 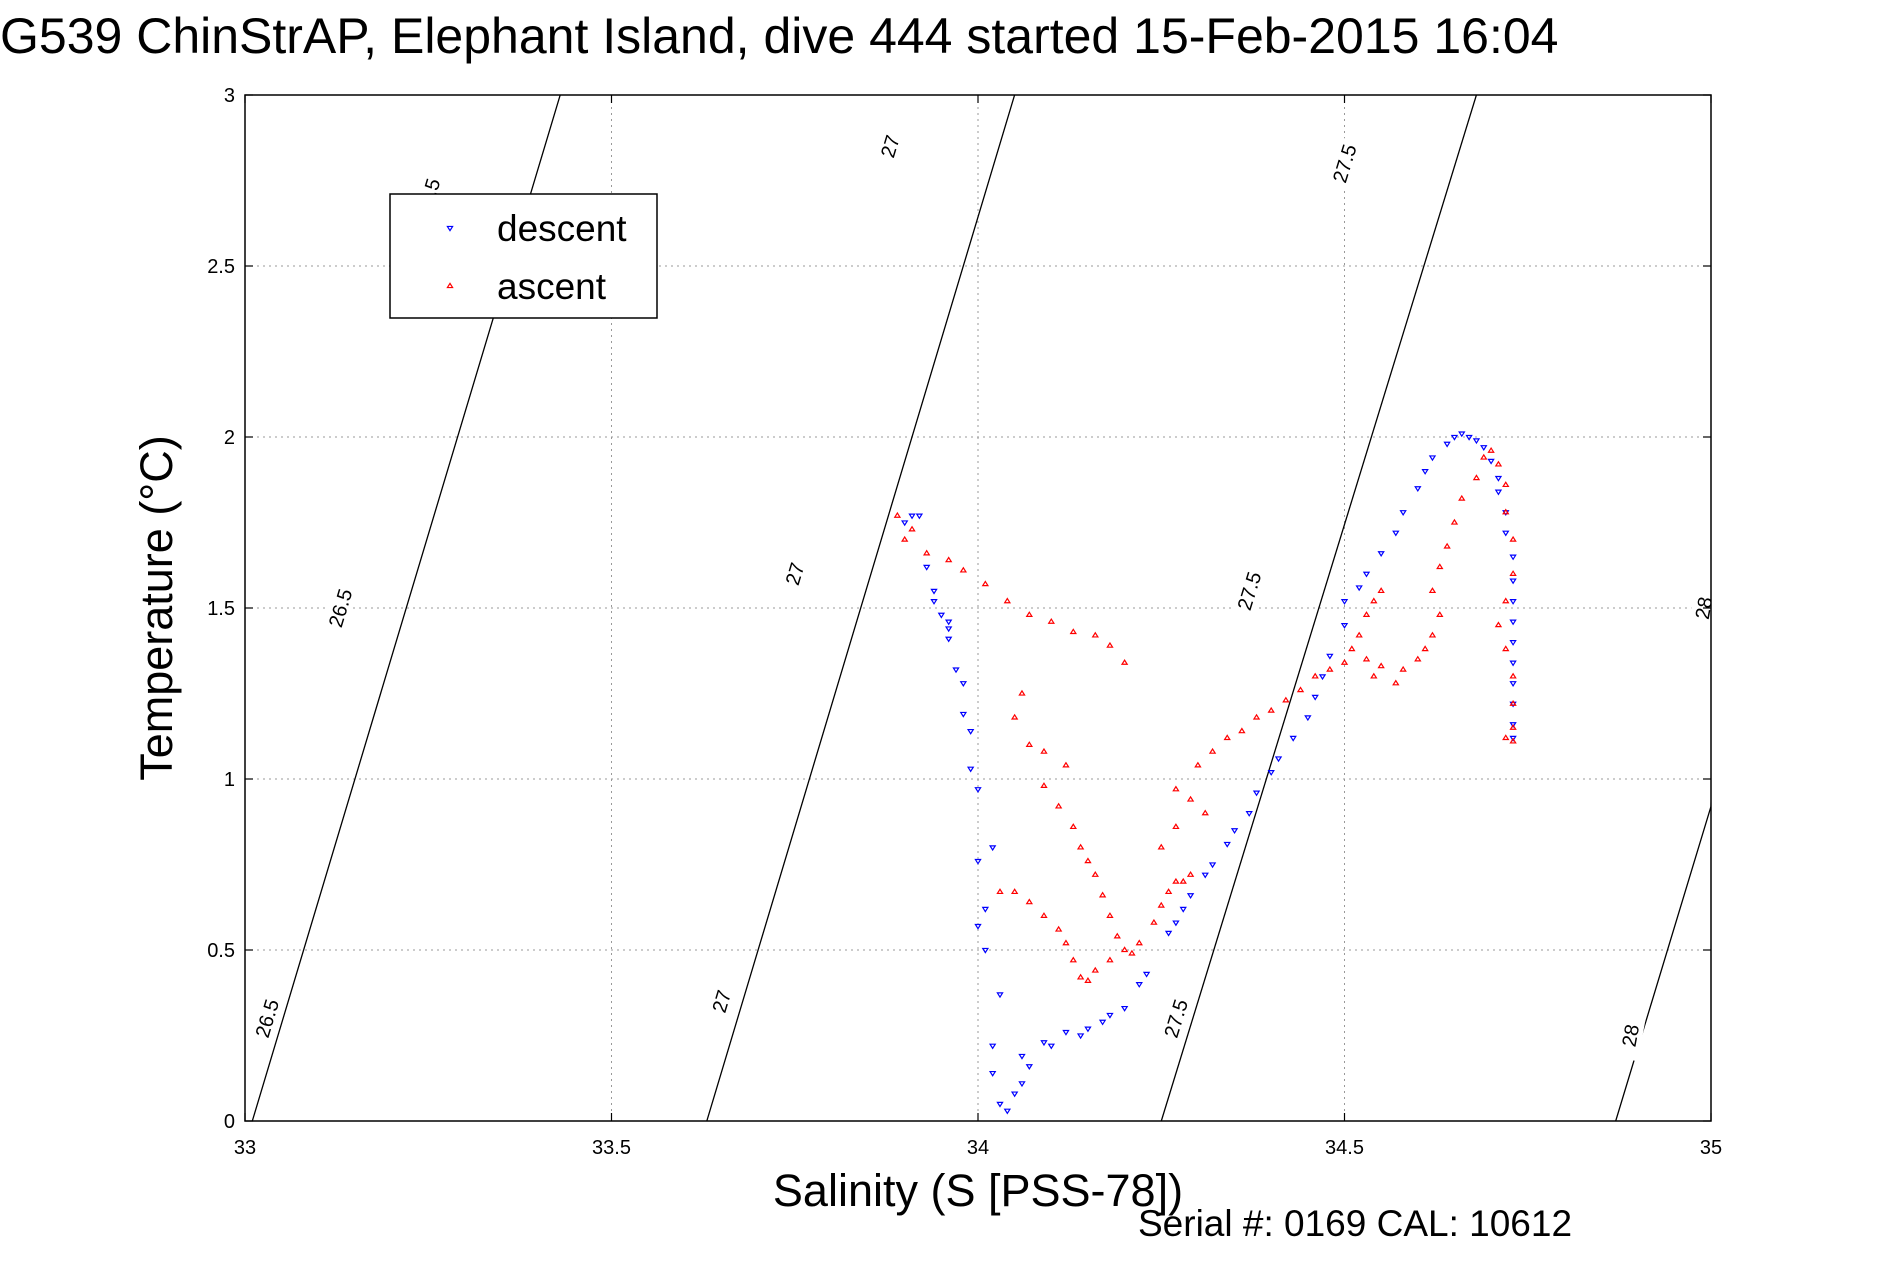 I want to click on contour-label: 28, so click(x=1705, y=608).